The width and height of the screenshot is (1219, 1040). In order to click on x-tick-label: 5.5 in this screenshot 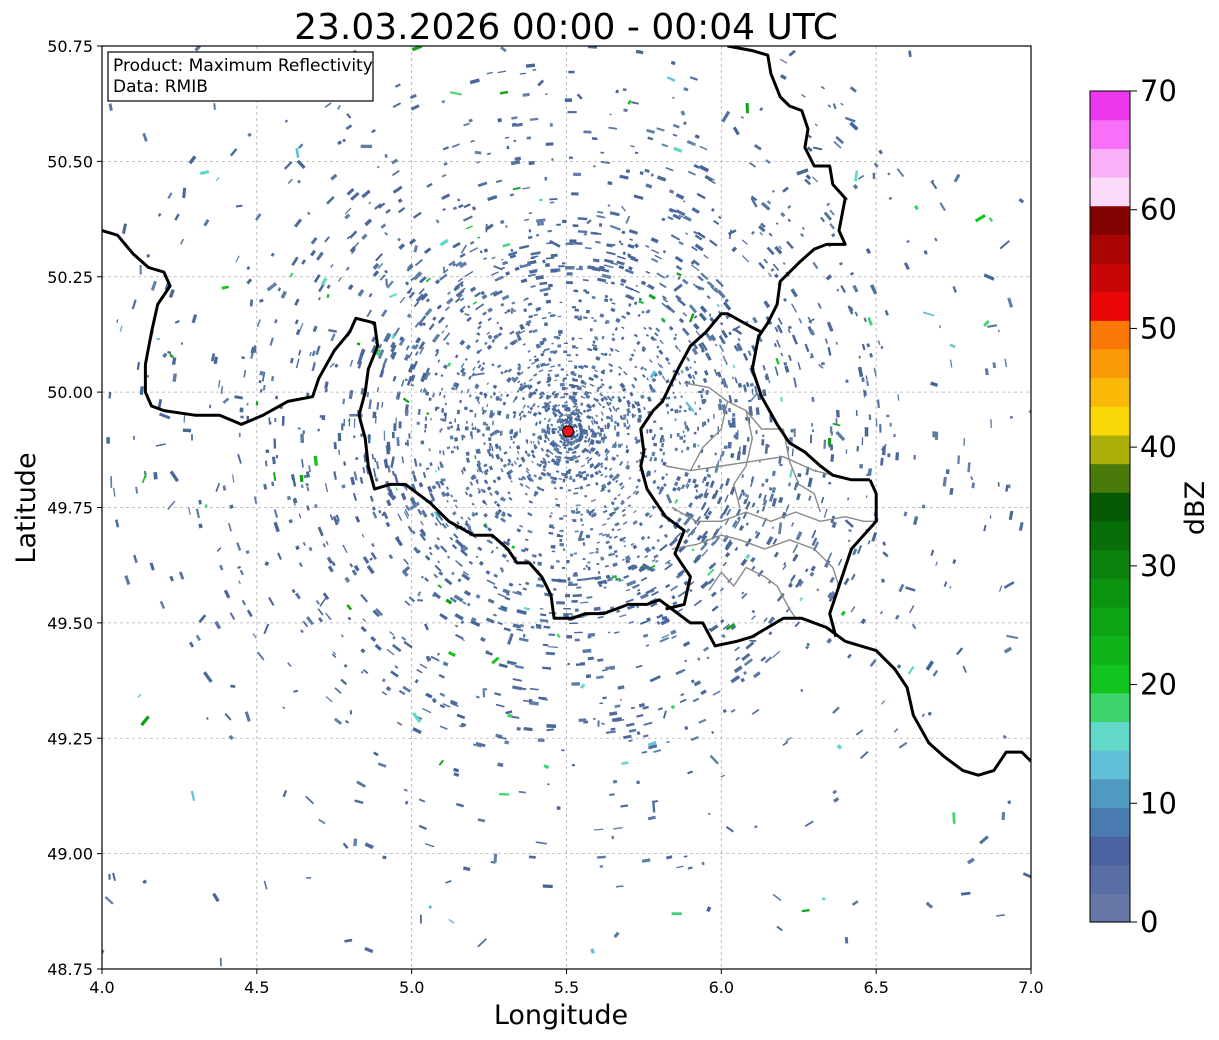, I will do `click(566, 987)`.